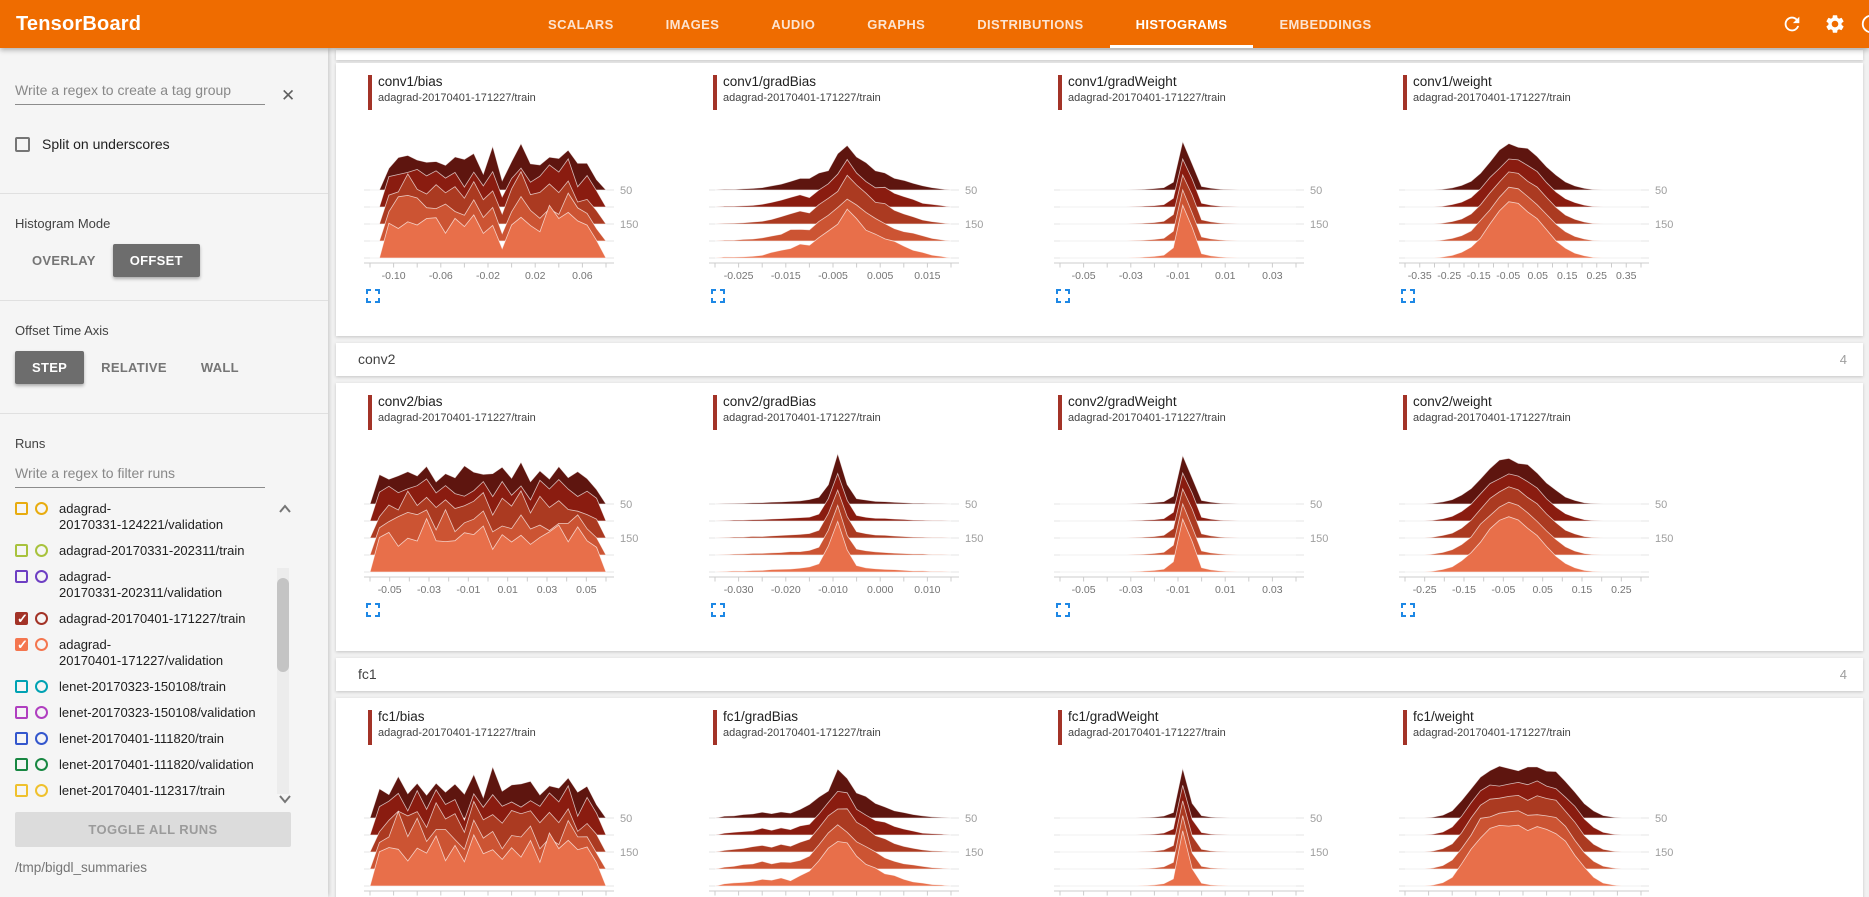  What do you see at coordinates (153, 829) in the screenshot?
I see `toggle-all-runs-button: TOGGLE ALL RUNS` at bounding box center [153, 829].